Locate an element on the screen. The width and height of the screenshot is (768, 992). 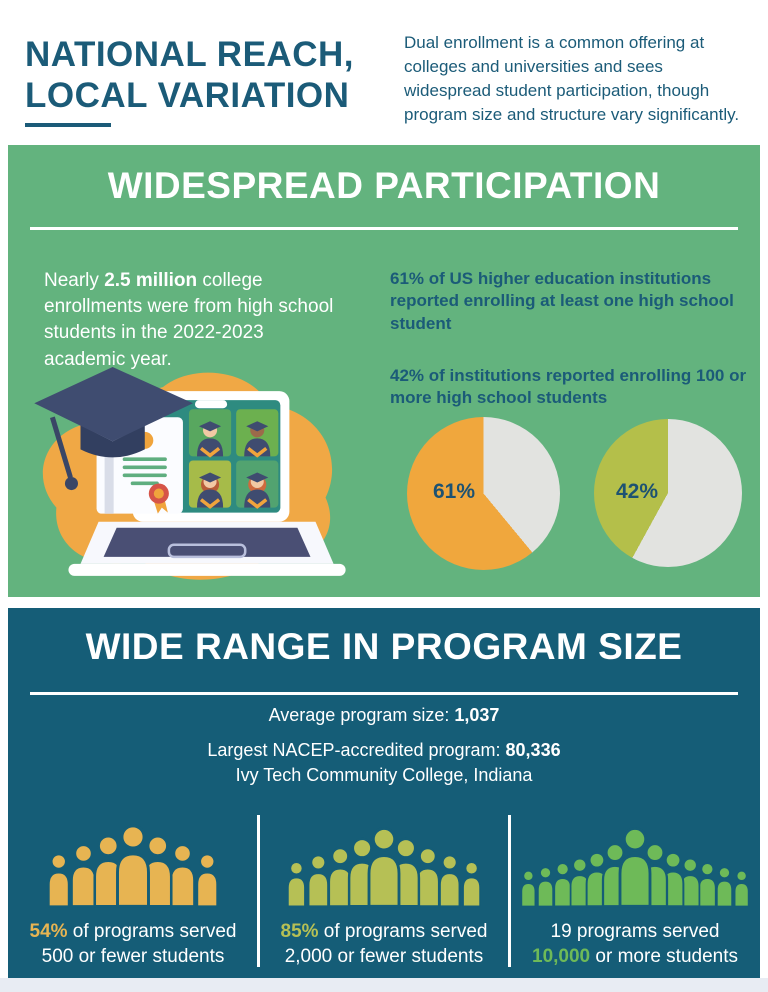
page-title: NATIONAL REACH, LOCAL VARIATION is located at coordinates (189, 76).